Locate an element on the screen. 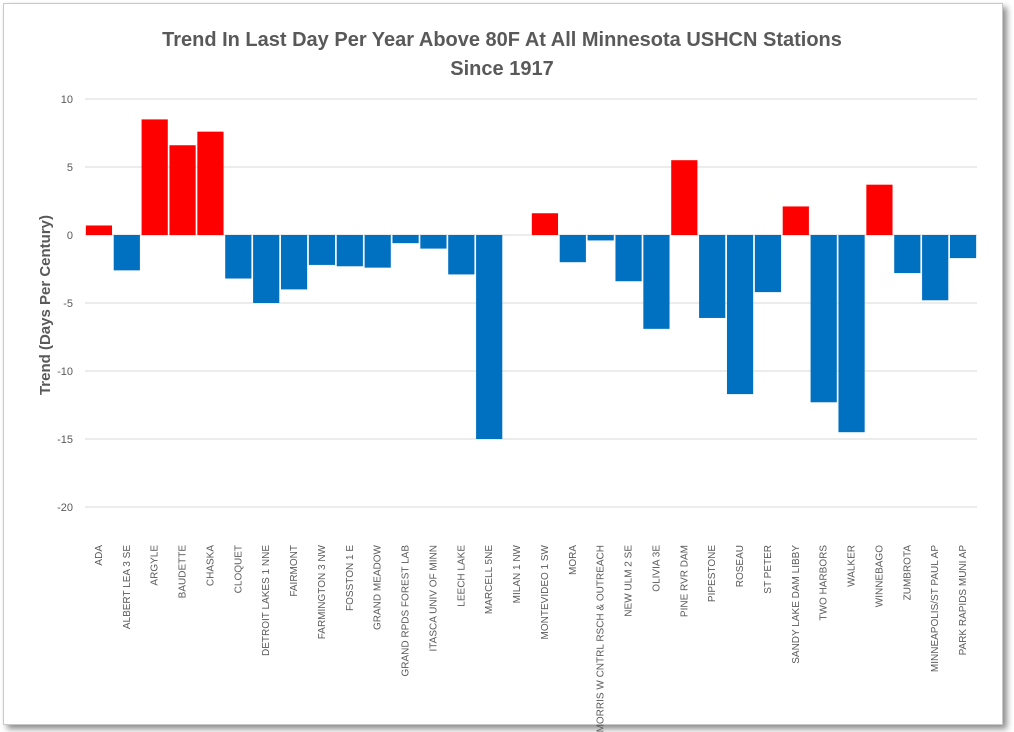 Image resolution: width=1014 pixels, height=732 pixels. y-tick-label: -15 is located at coordinates (65, 440).